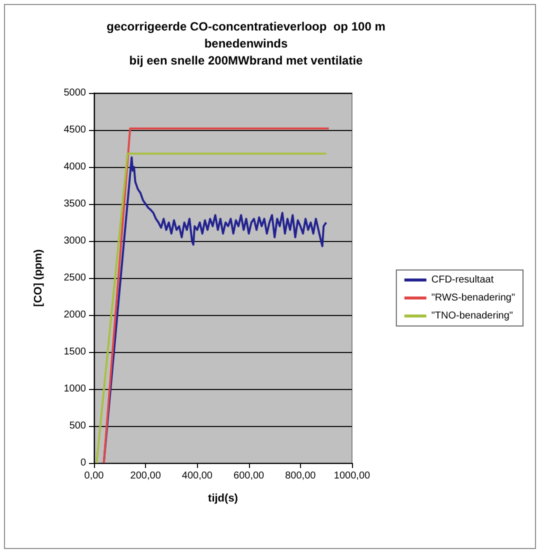  What do you see at coordinates (94, 476) in the screenshot?
I see `x-tick-label: 0,00` at bounding box center [94, 476].